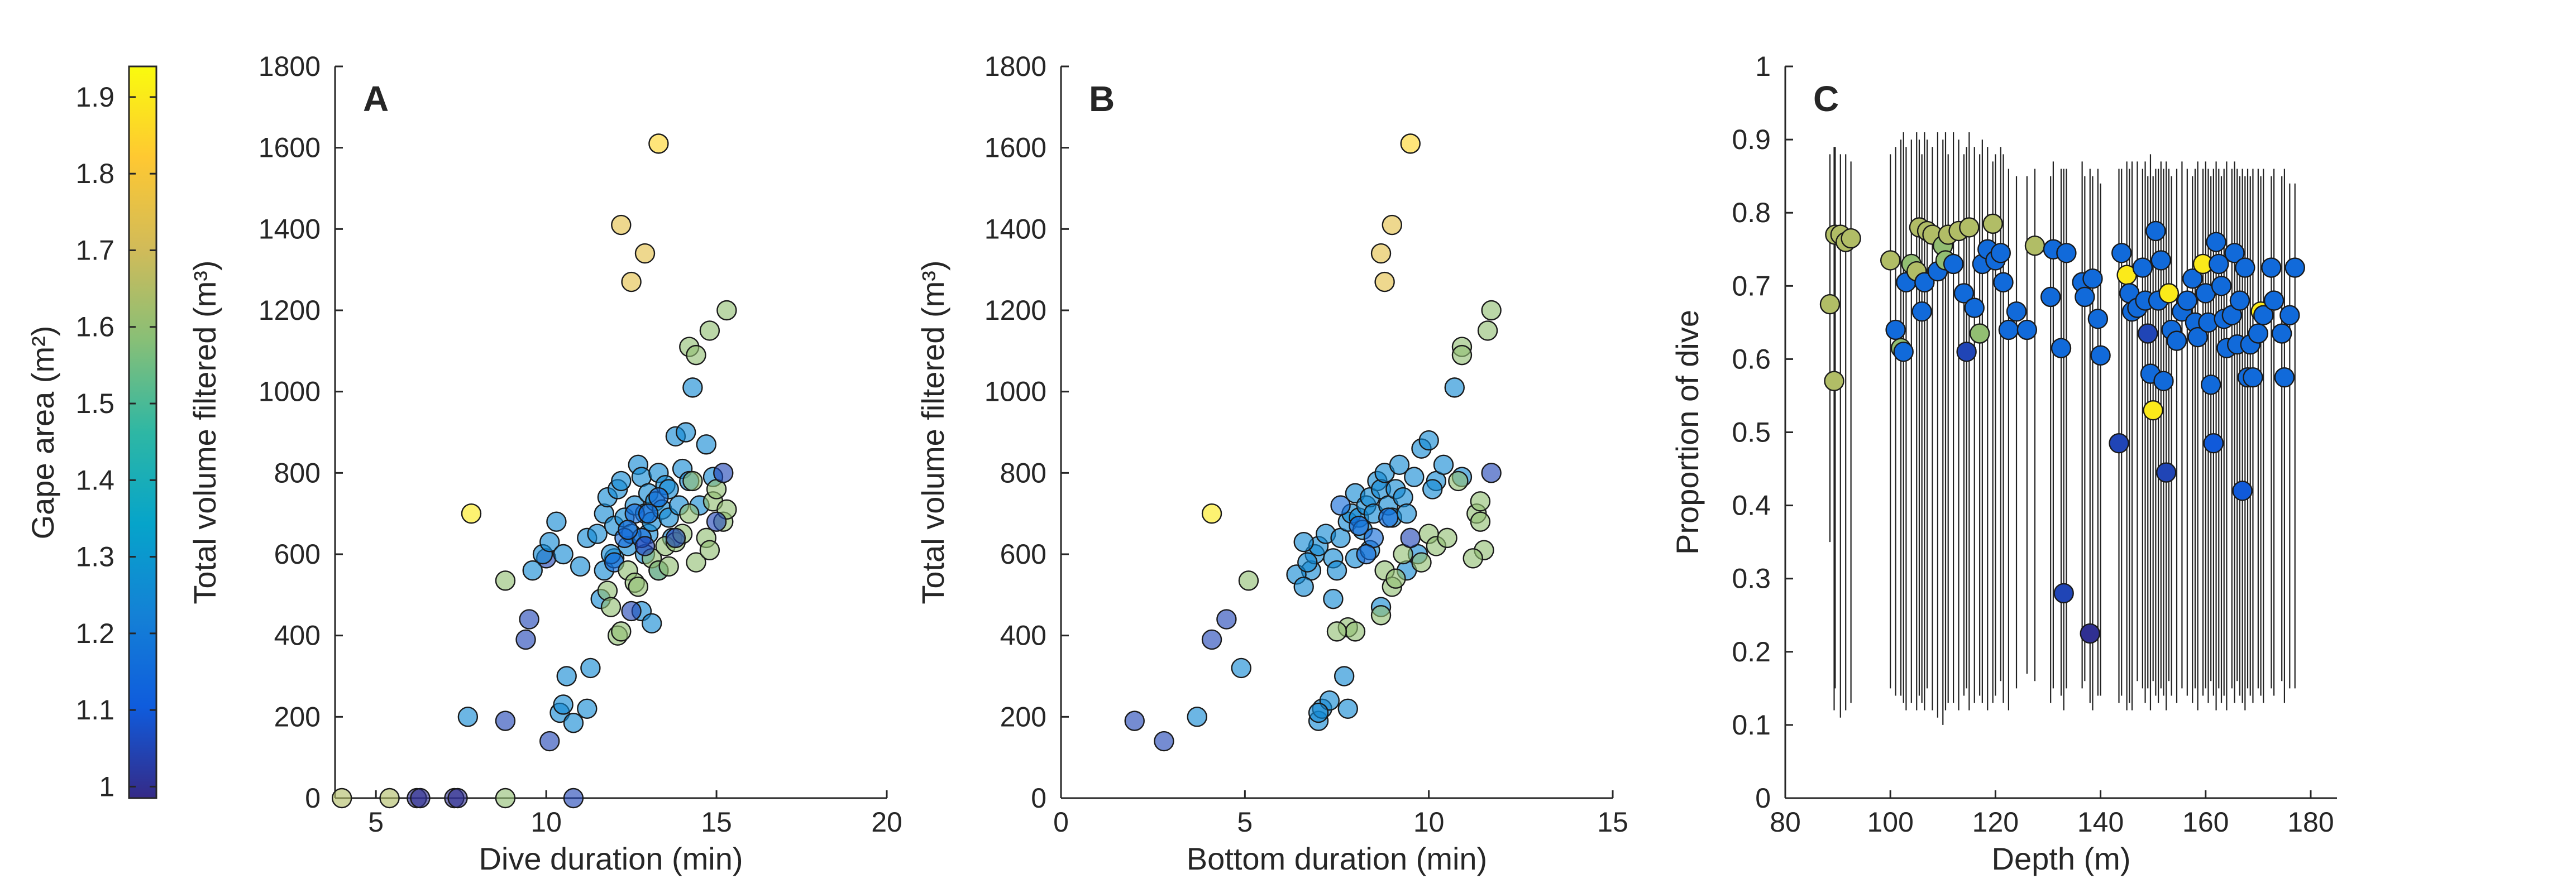  What do you see at coordinates (1751, 432) in the screenshot?
I see `y-tick-label: 0.5` at bounding box center [1751, 432].